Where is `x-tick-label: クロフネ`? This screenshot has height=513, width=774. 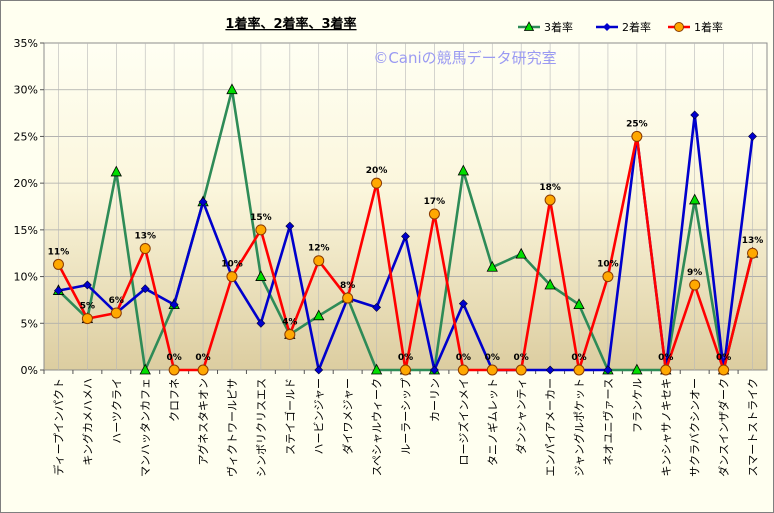
x-tick-label: クロフネ is located at coordinates (174, 400).